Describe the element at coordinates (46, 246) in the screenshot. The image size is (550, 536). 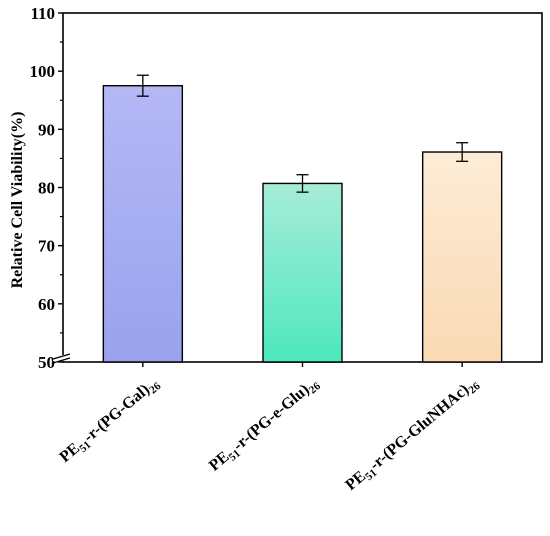
I see `y-tick-label: 70` at that location.